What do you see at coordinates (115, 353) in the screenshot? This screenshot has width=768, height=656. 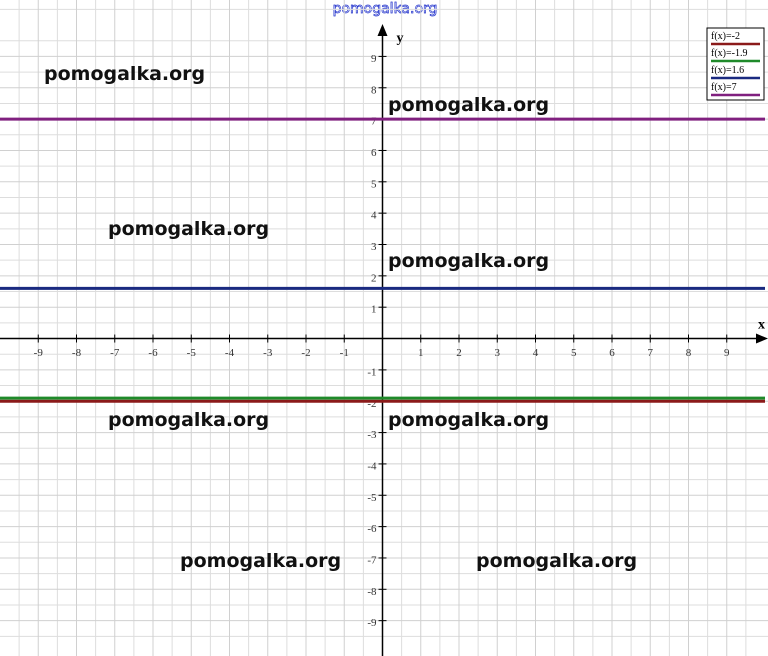 I see `x-tick-label: -7` at bounding box center [115, 353].